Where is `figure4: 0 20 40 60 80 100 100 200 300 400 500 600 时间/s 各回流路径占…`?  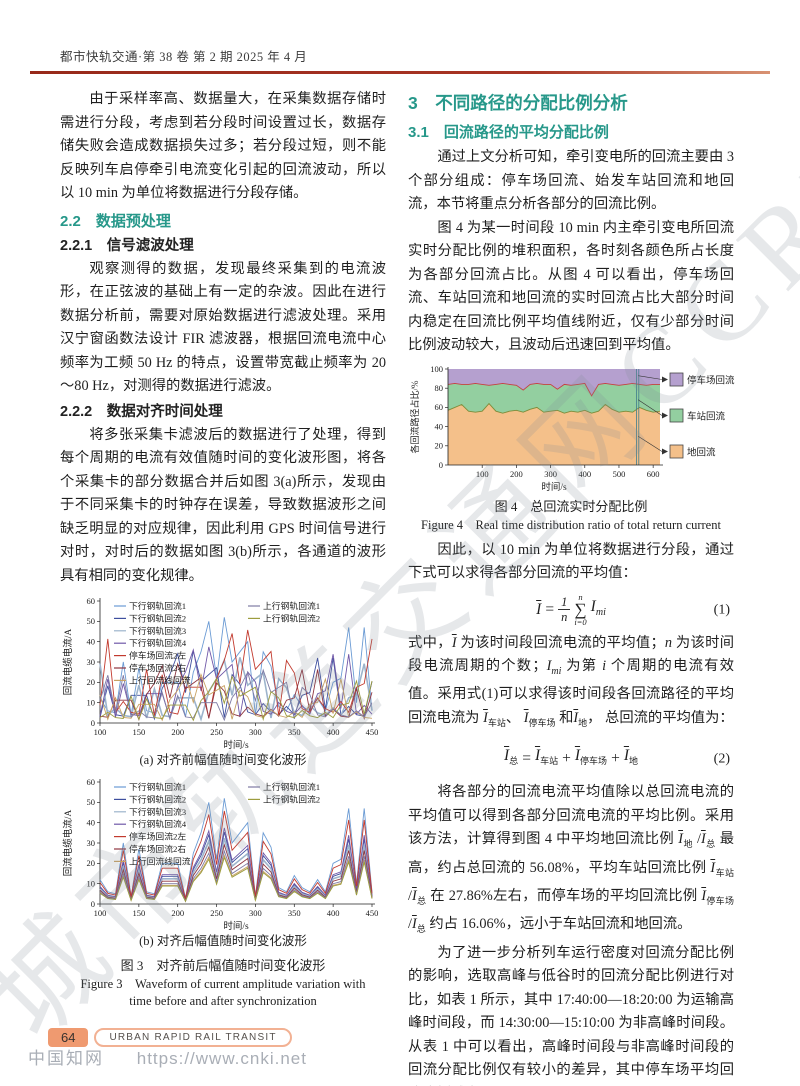 figure4: 0 20 40 60 80 100 100 200 300 400 500 600 时间/s 各回流路径占… is located at coordinates (571, 448).